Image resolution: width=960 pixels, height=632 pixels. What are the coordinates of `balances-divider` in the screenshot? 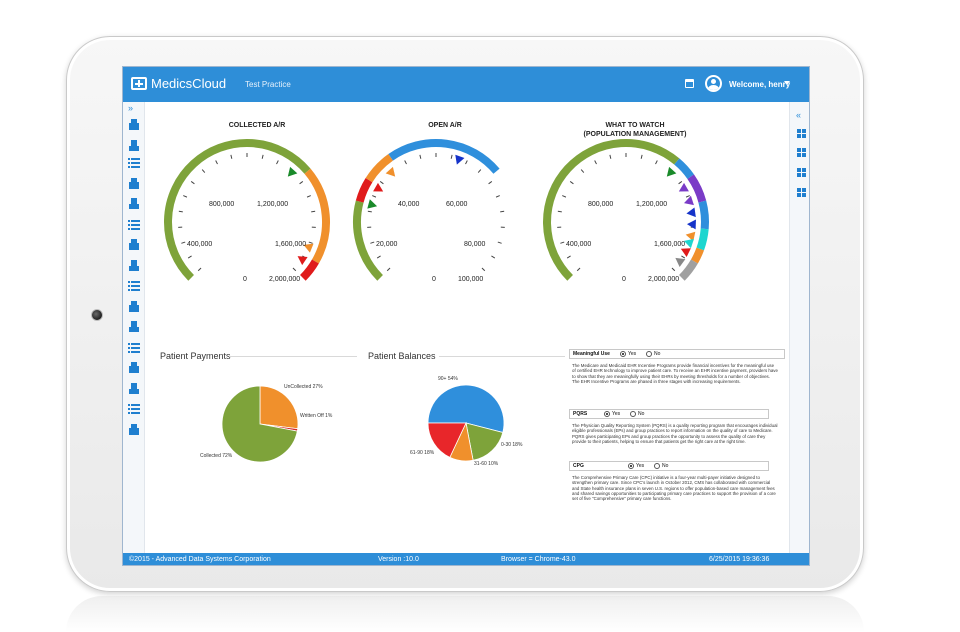 It's located at (502, 356).